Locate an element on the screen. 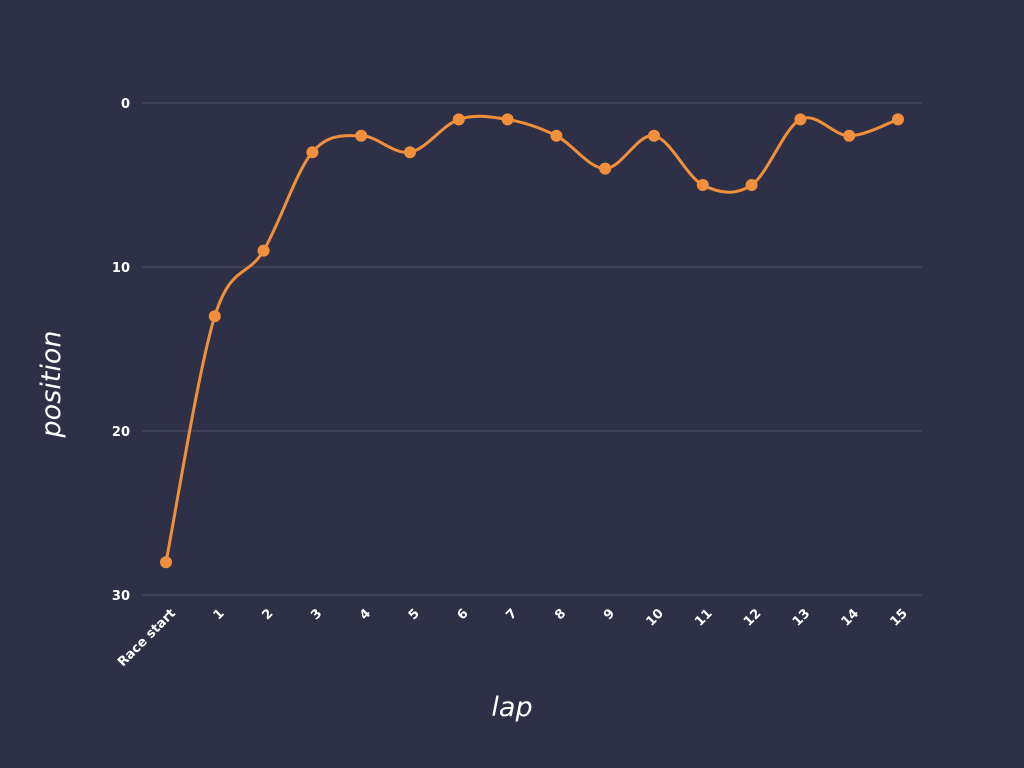  x-tick-label-5: 5 is located at coordinates (414, 614).